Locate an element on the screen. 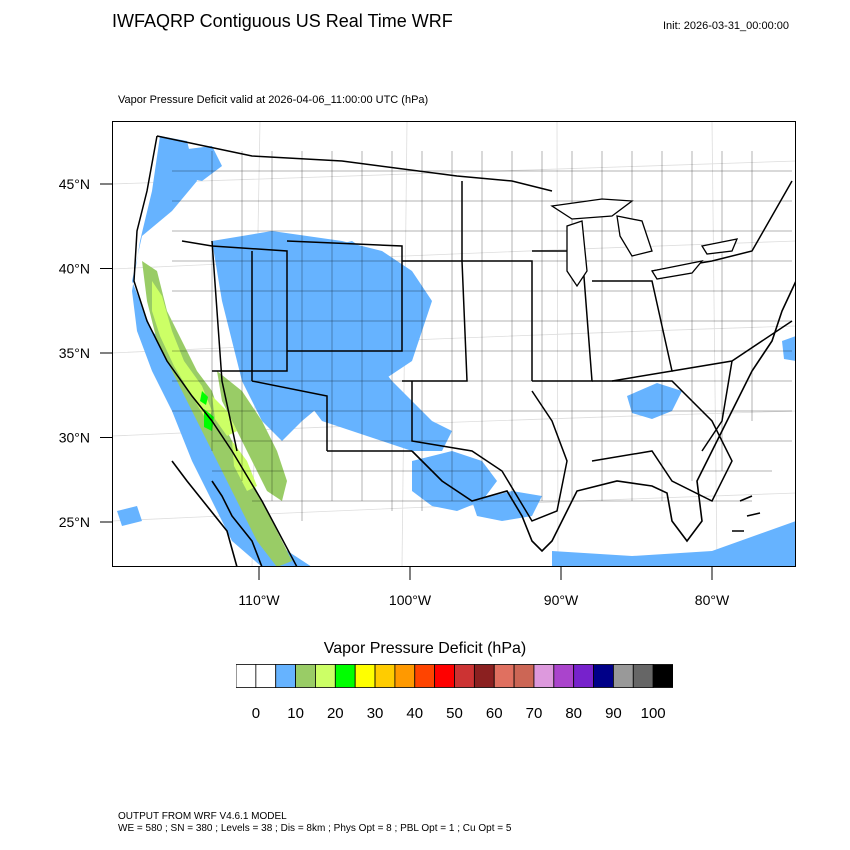  legend-title: Vapor Pressure Deficit (hPa) is located at coordinates (425, 648).